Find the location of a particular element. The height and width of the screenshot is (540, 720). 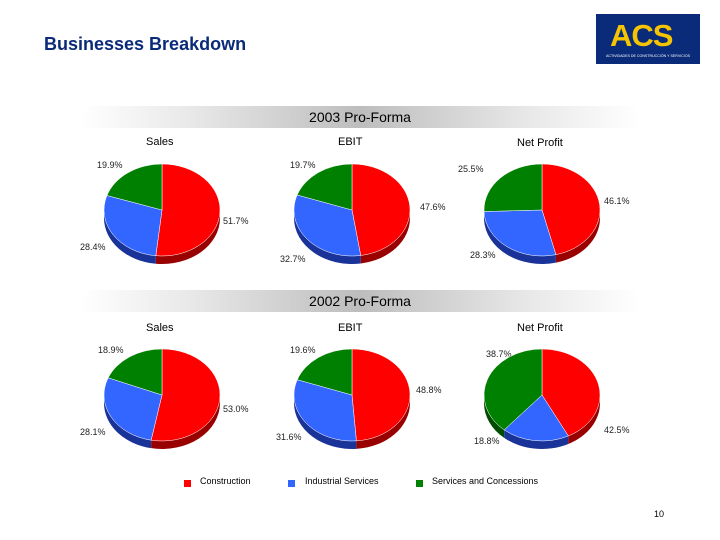

chart-title-netprofit-2003: Net Profit is located at coordinates (540, 143).